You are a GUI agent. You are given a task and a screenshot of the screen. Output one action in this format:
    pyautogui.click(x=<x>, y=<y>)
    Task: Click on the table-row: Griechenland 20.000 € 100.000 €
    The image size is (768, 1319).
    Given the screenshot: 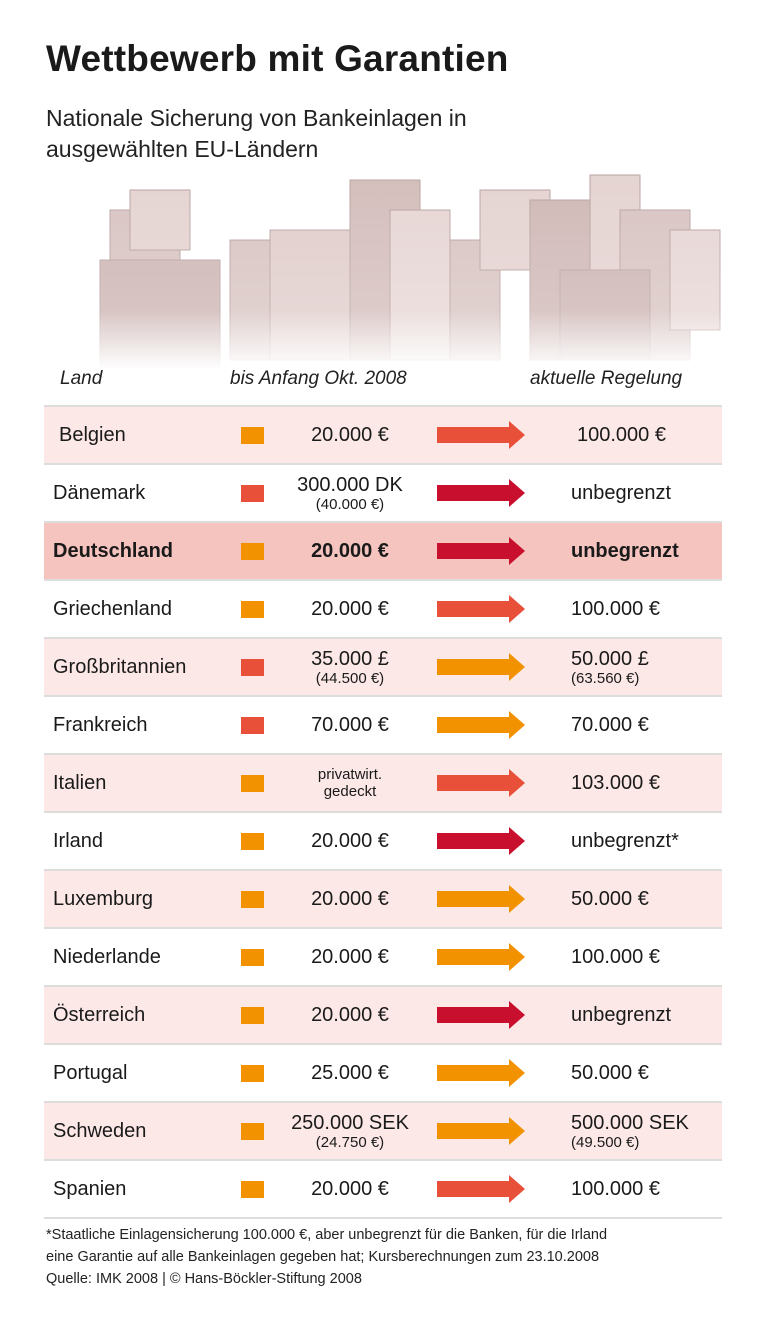 What is the action you would take?
    pyautogui.click(x=383, y=610)
    